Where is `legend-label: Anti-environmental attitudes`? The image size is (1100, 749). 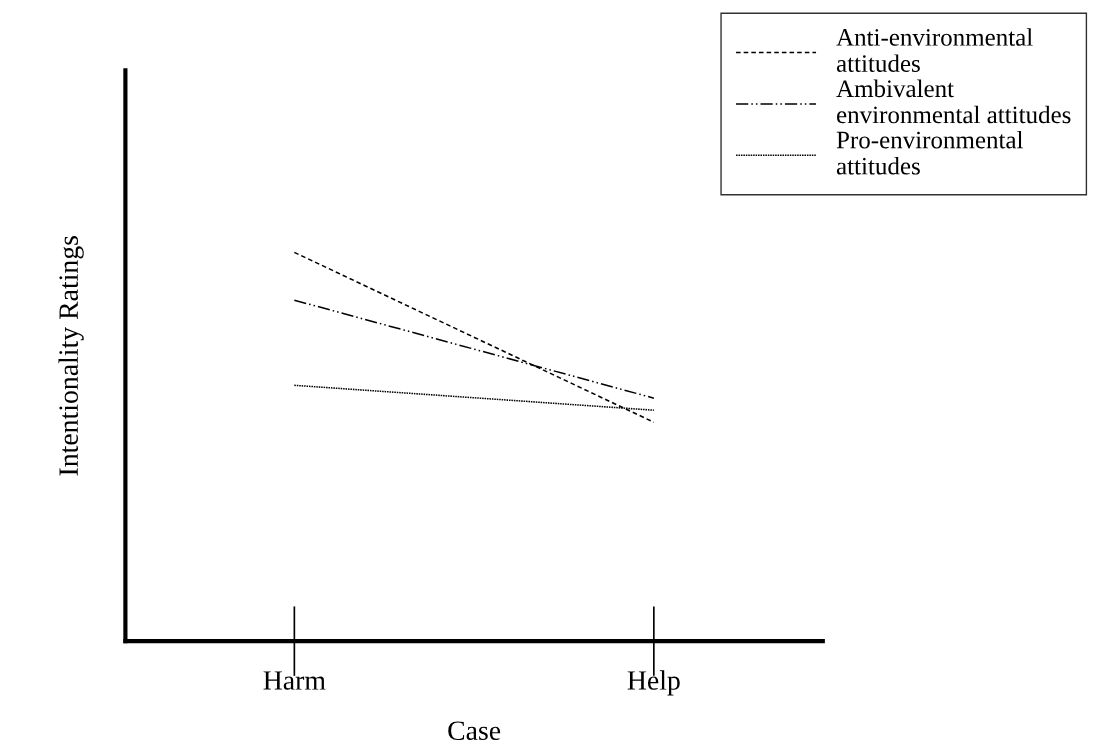
legend-label: Anti-environmental attitudes is located at coordinates (934, 50).